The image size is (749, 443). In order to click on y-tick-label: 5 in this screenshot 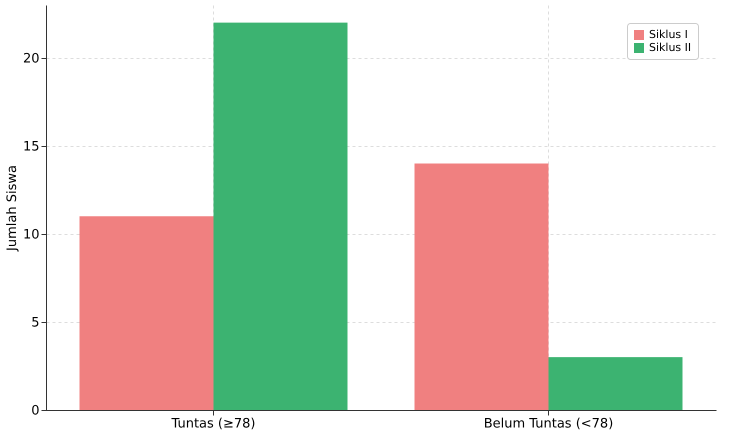, I will do `click(35, 322)`.